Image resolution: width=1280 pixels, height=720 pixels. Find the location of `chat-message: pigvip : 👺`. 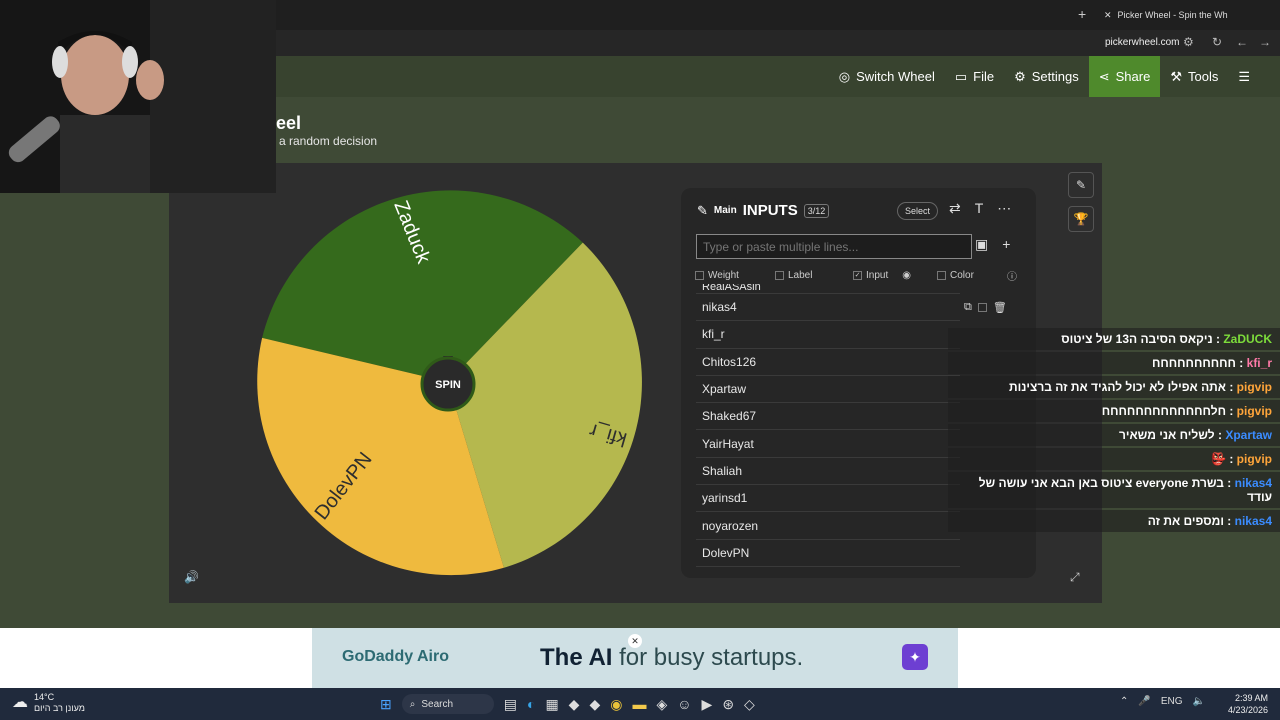

chat-message: pigvip : 👺 is located at coordinates (1114, 459).